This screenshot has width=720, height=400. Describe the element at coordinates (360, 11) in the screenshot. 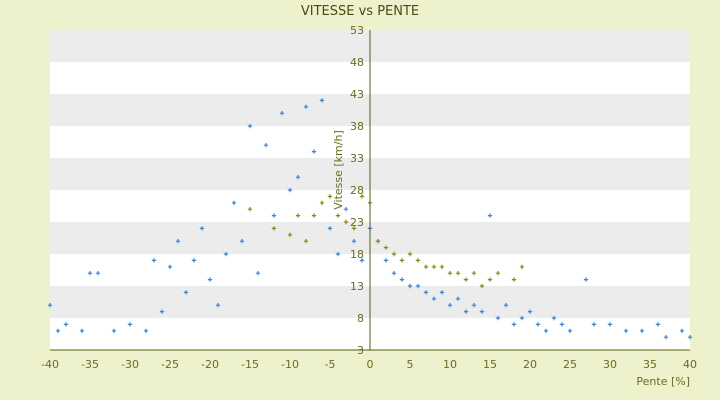

I see `chart-title: VITESSE vs PENTE` at that location.